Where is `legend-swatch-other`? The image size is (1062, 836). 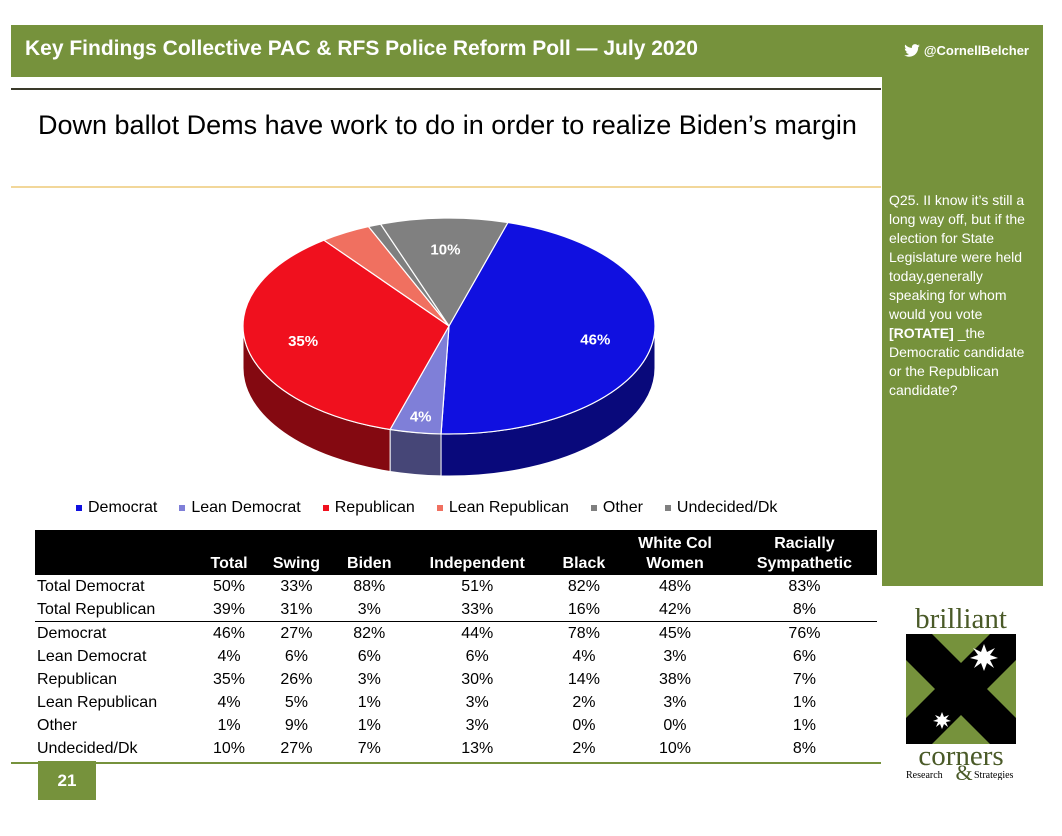
legend-swatch-other is located at coordinates (593, 508).